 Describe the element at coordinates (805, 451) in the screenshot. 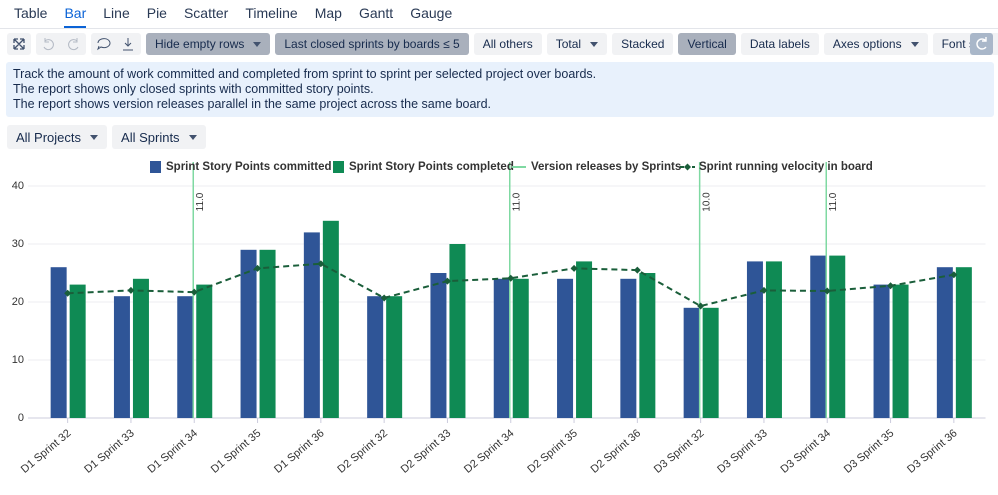

I see `x-tick-label: D3 Sprint 34` at that location.